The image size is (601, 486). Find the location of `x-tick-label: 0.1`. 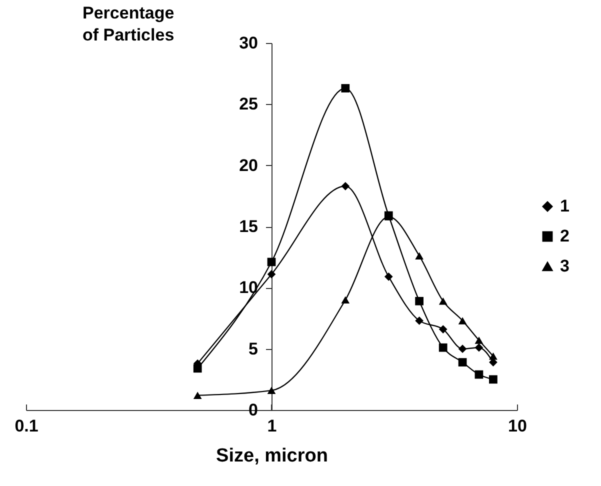

x-tick-label: 0.1 is located at coordinates (26, 426).